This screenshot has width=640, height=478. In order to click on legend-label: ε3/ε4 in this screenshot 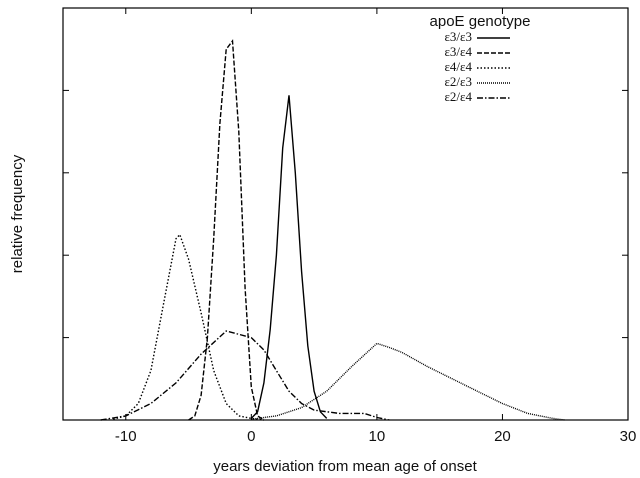, I will do `click(458, 51)`.